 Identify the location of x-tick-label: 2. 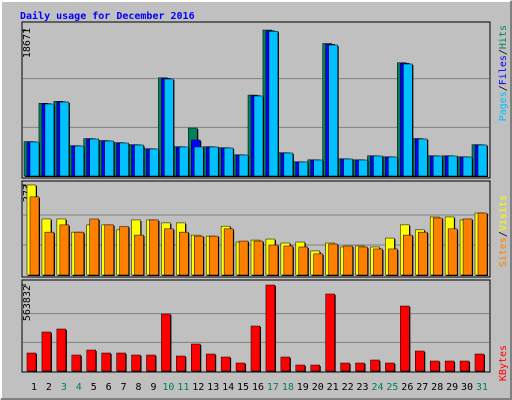
(49, 387).